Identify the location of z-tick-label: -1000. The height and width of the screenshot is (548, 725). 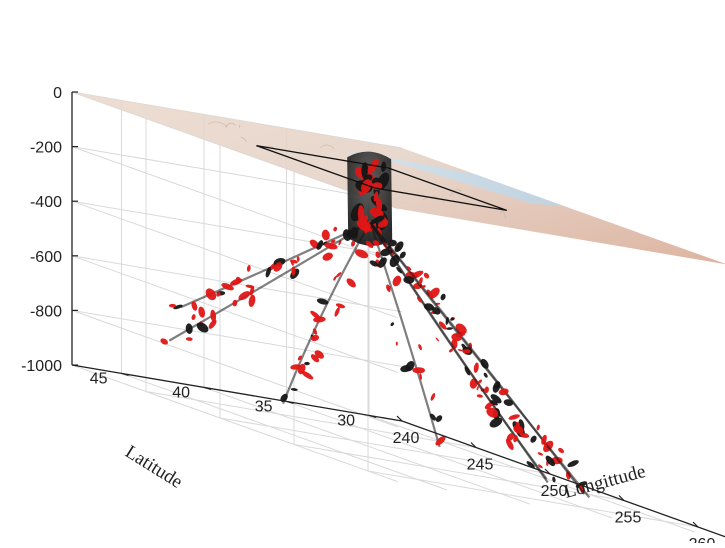
(41, 366).